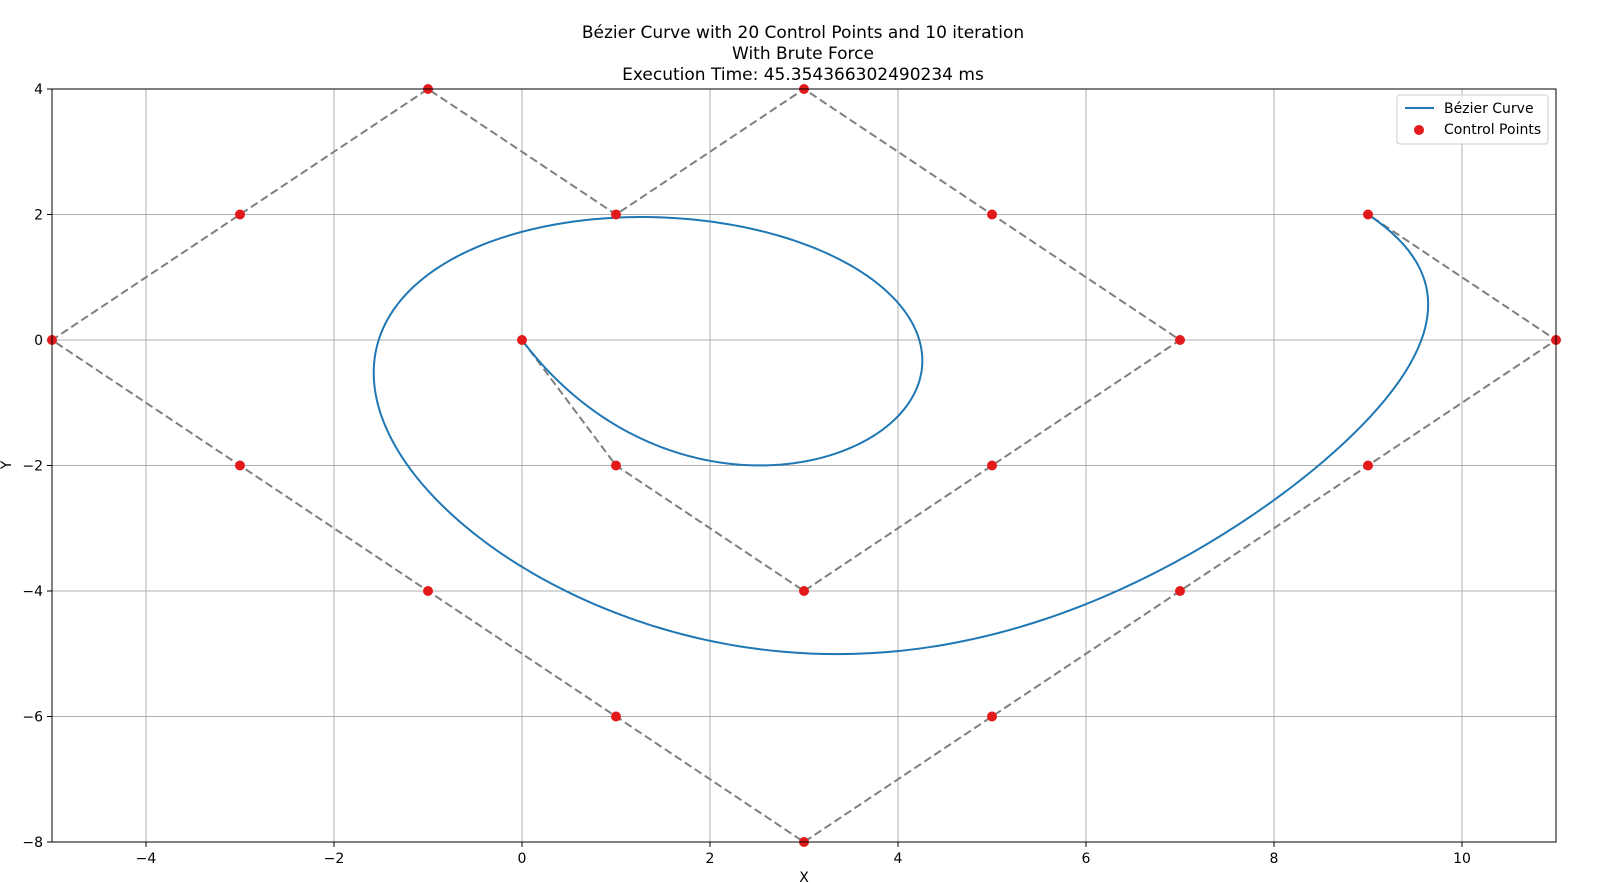 Image resolution: width=1607 pixels, height=883 pixels. What do you see at coordinates (32, 592) in the screenshot?
I see `y-tick-label-2: −4` at bounding box center [32, 592].